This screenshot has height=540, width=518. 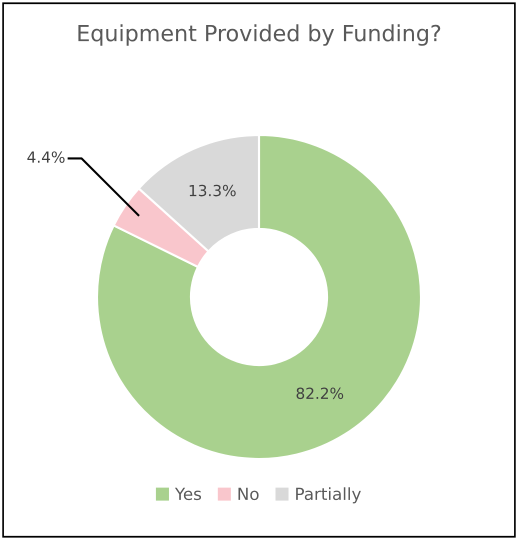 What do you see at coordinates (259, 35) in the screenshot?
I see `chart-title: Equipment Provided by Funding?` at bounding box center [259, 35].